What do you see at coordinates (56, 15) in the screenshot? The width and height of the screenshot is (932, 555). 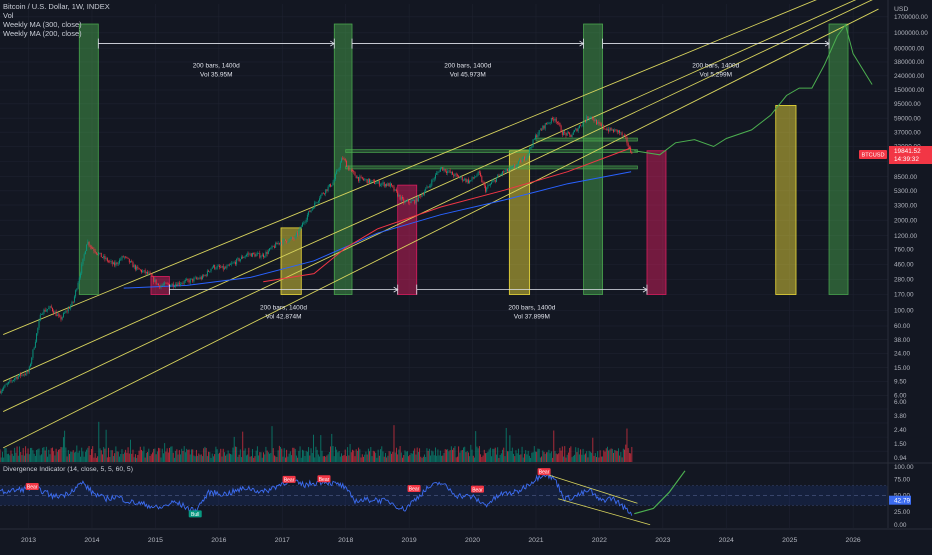 I see `legend-vol: Vol` at bounding box center [56, 15].